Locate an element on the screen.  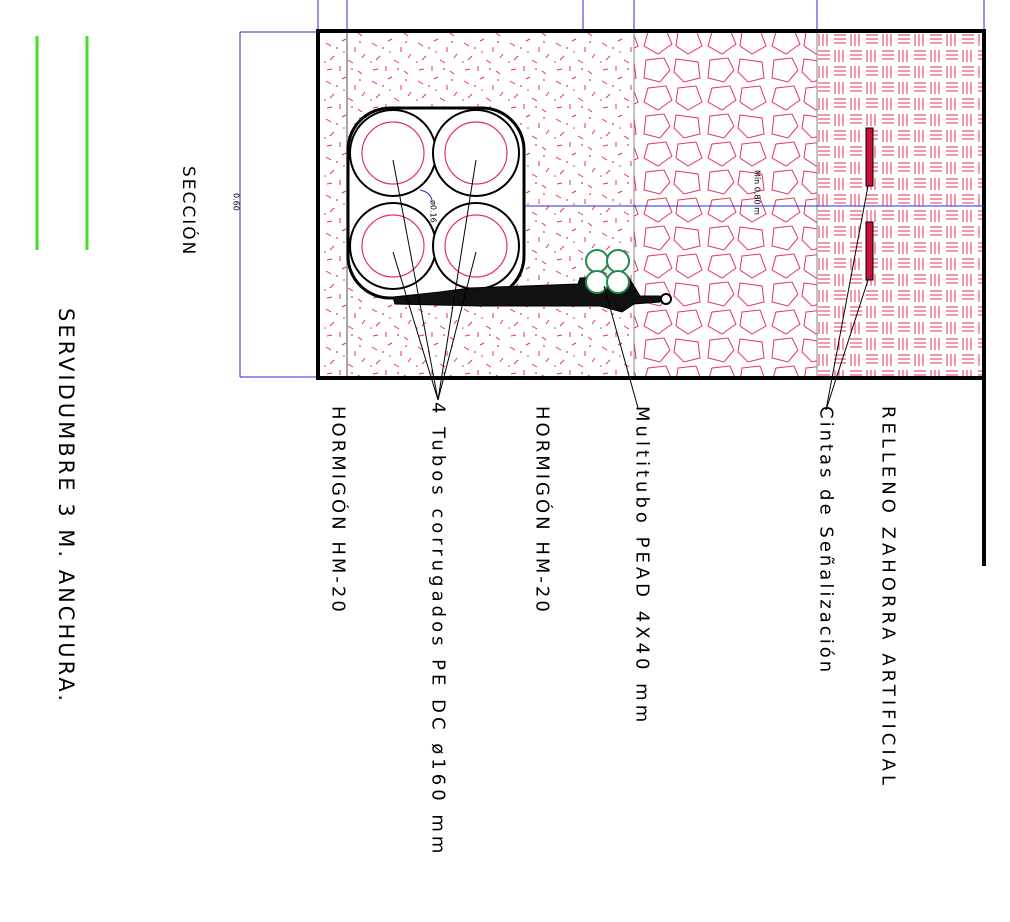
gravel-zone is located at coordinates (725, 205).